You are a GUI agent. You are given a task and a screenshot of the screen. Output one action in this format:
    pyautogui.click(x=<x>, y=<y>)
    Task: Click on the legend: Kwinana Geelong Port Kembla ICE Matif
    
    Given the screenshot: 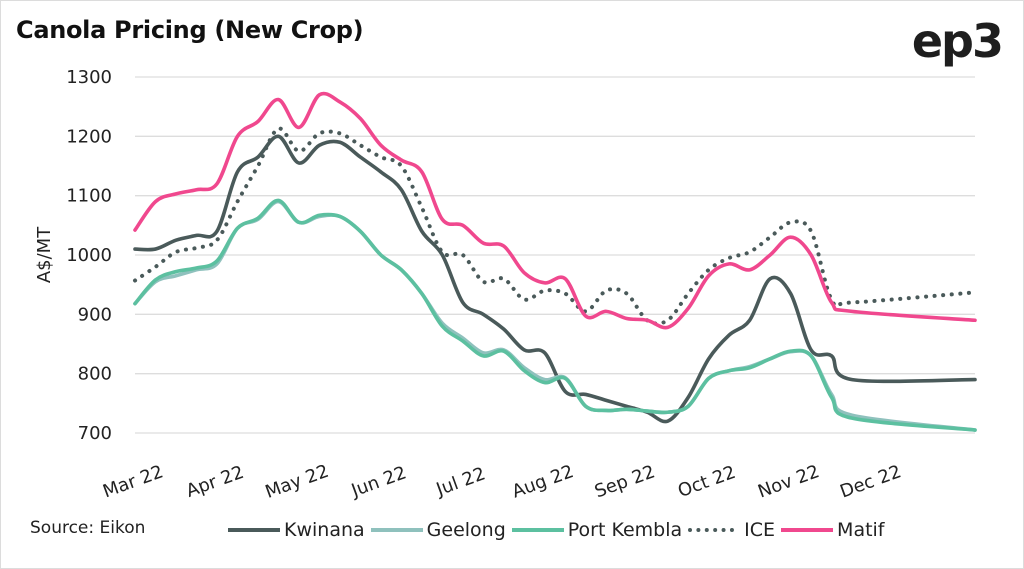 What is the action you would take?
    pyautogui.click(x=559, y=530)
    